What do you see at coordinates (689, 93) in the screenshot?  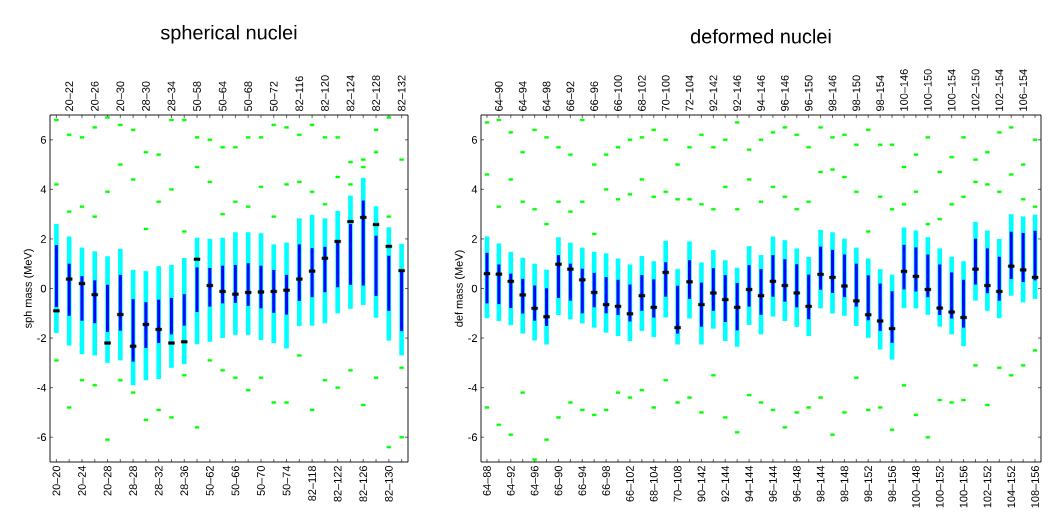 I see `x-tick-label: 72–104` at bounding box center [689, 93].